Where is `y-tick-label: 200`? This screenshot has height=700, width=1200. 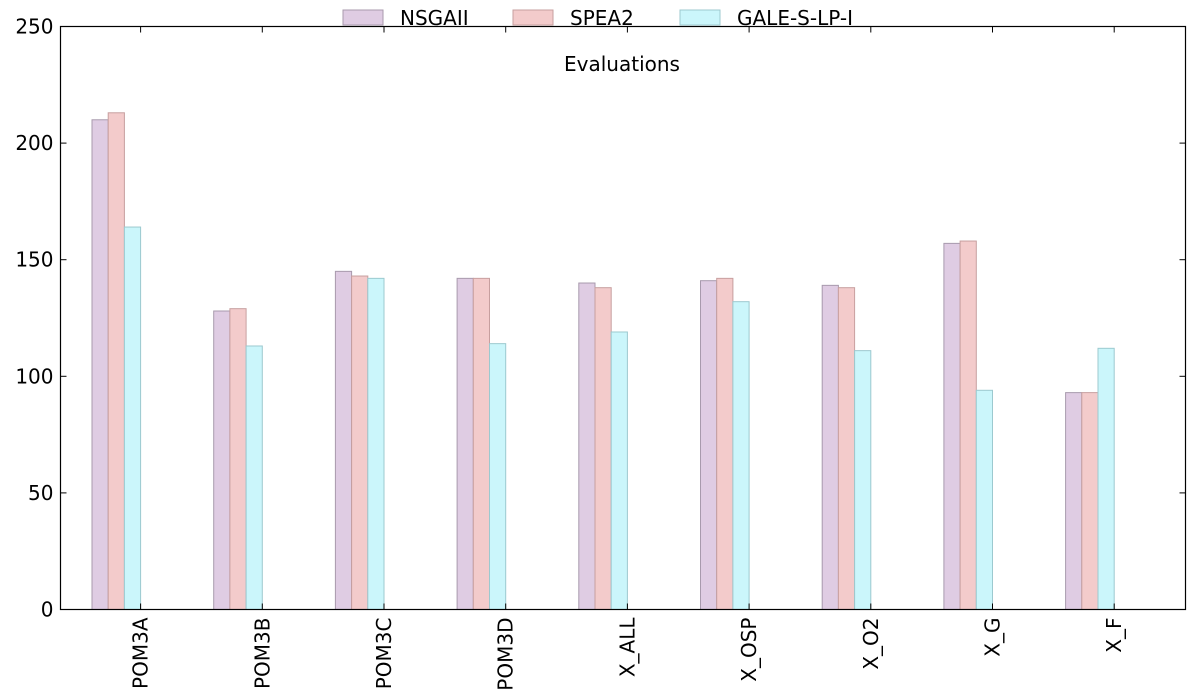
y-tick-label: 200 is located at coordinates (34, 143).